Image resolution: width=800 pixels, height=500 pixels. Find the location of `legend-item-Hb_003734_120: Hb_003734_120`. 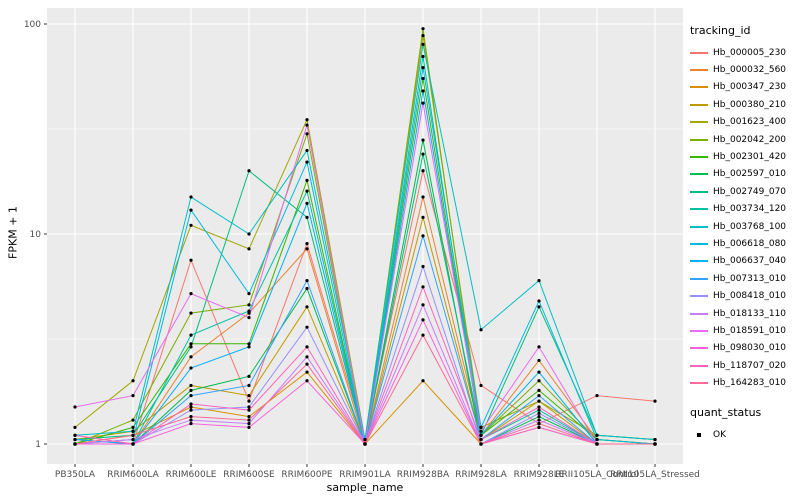

legend-item-Hb_003734_120: Hb_003734_120 is located at coordinates (745, 209).